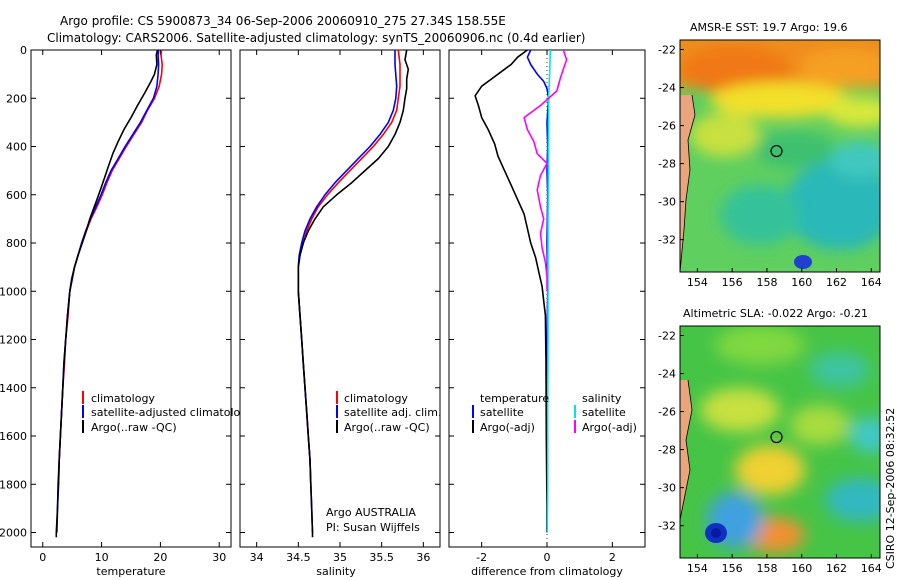 This screenshot has width=900, height=580. I want to click on sla-map-xtick-label: 156, so click(732, 568).